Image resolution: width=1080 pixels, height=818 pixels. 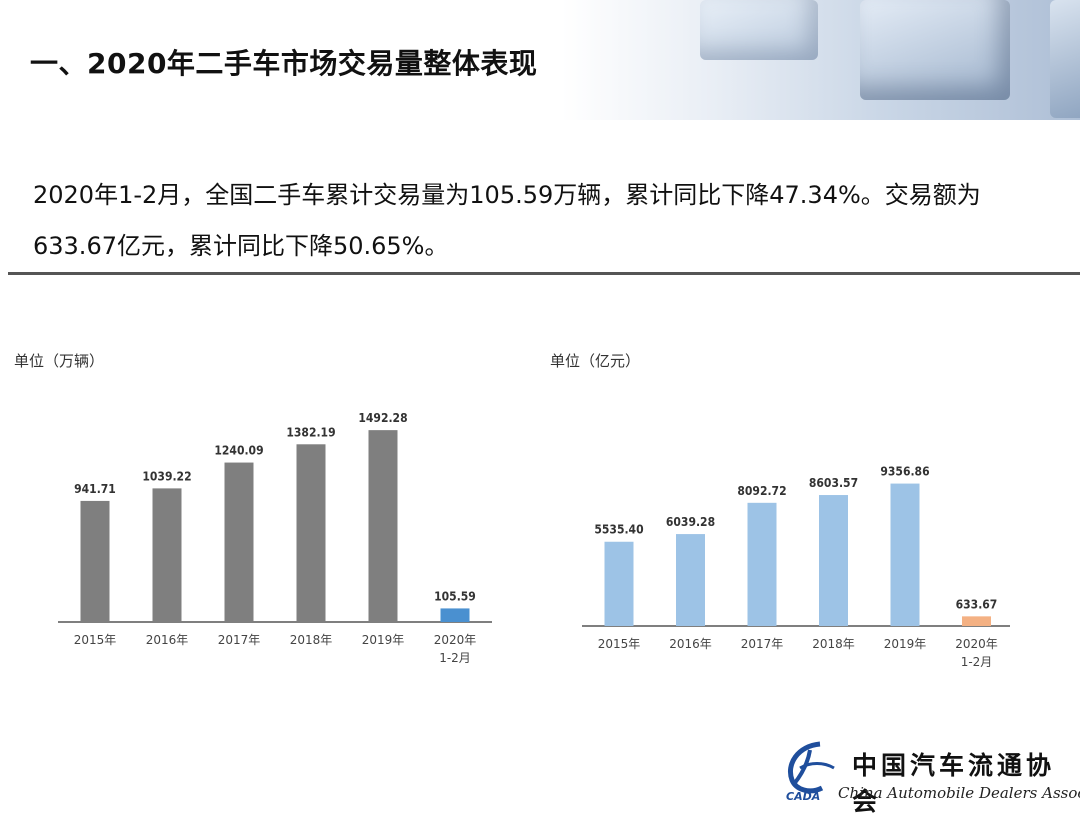 I want to click on summary-line-2: 633.67亿元，累计同比下降50.65%。, so click(x=241, y=246).